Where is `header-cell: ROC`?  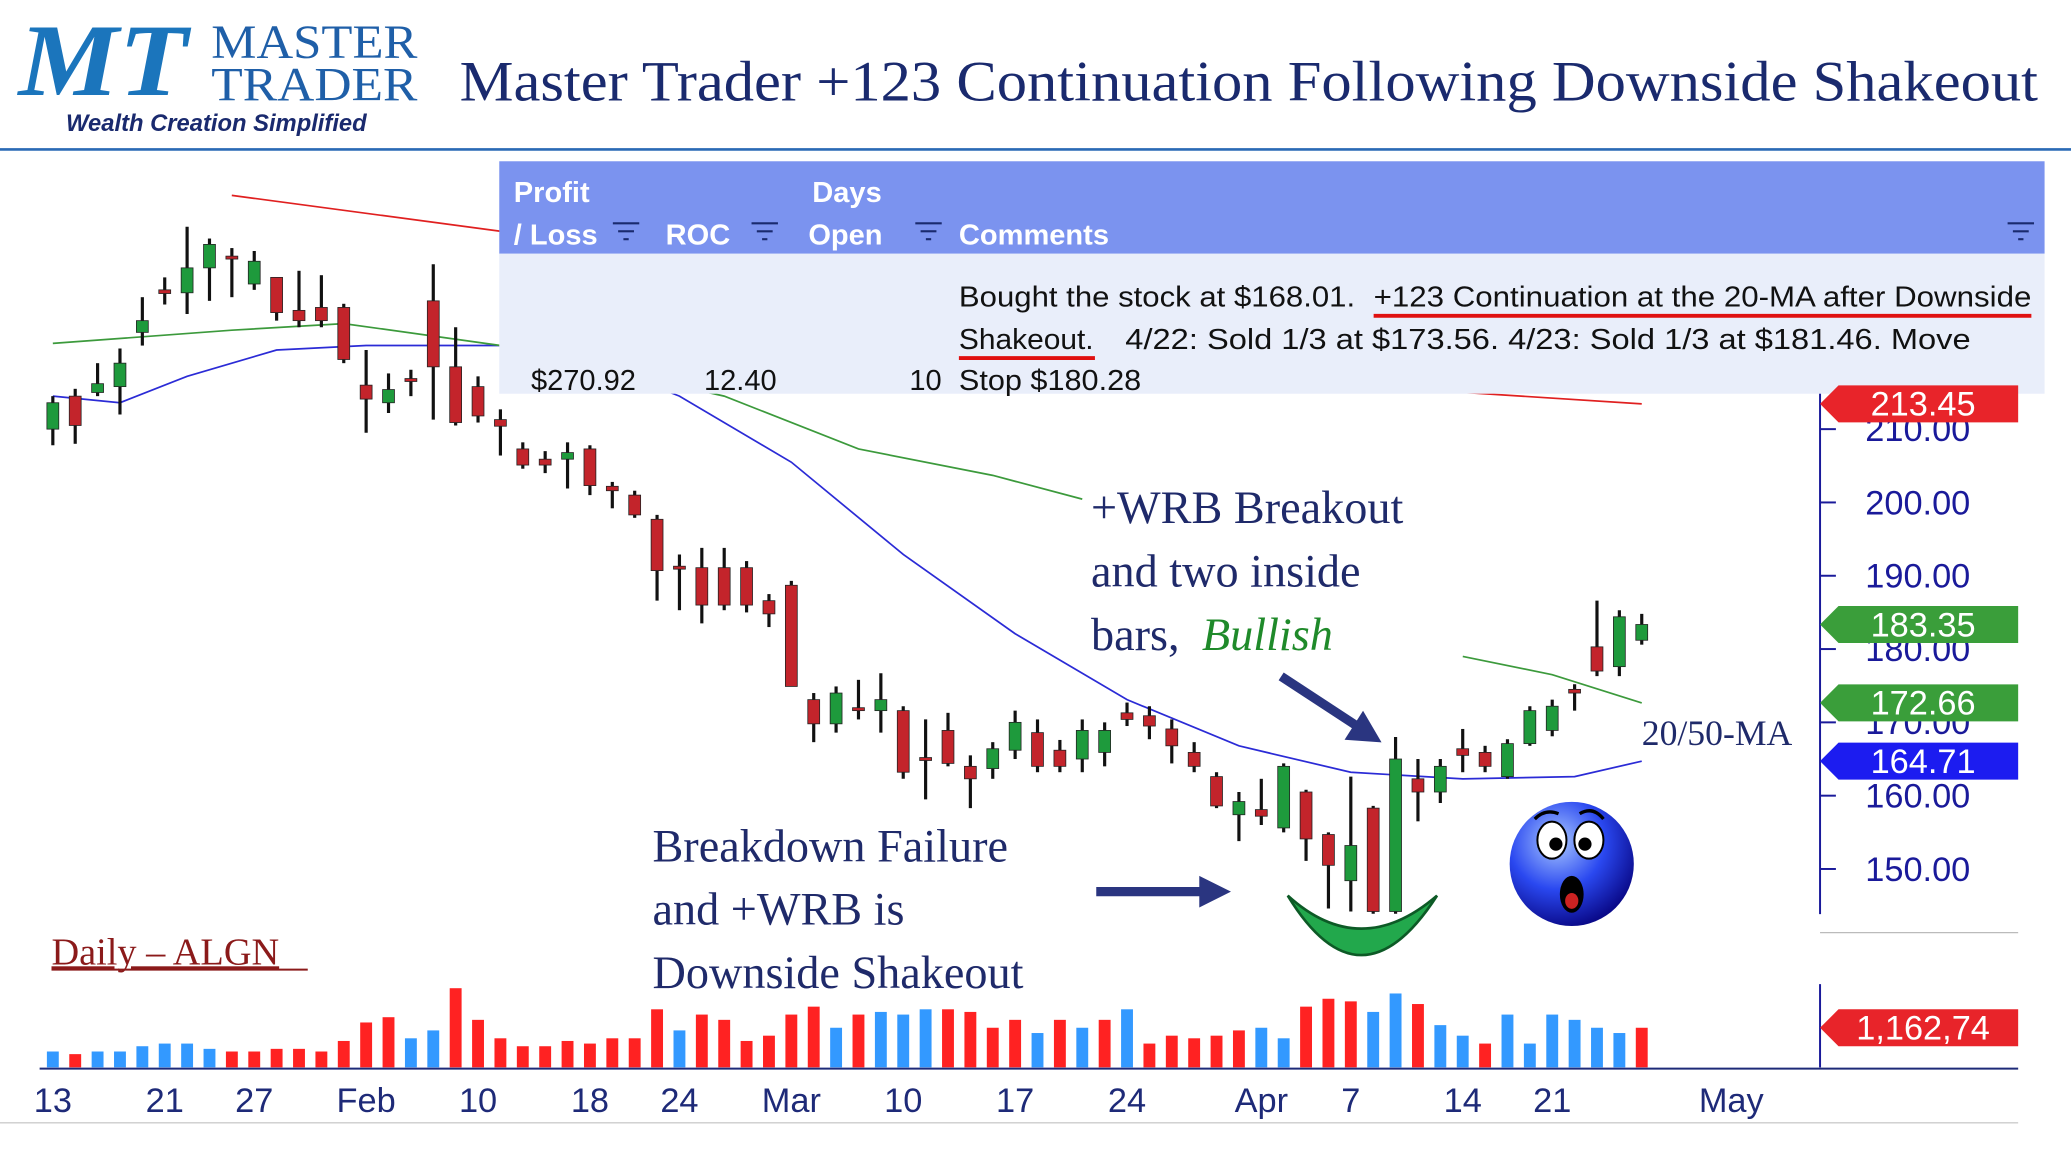
header-cell: ROC is located at coordinates (698, 235).